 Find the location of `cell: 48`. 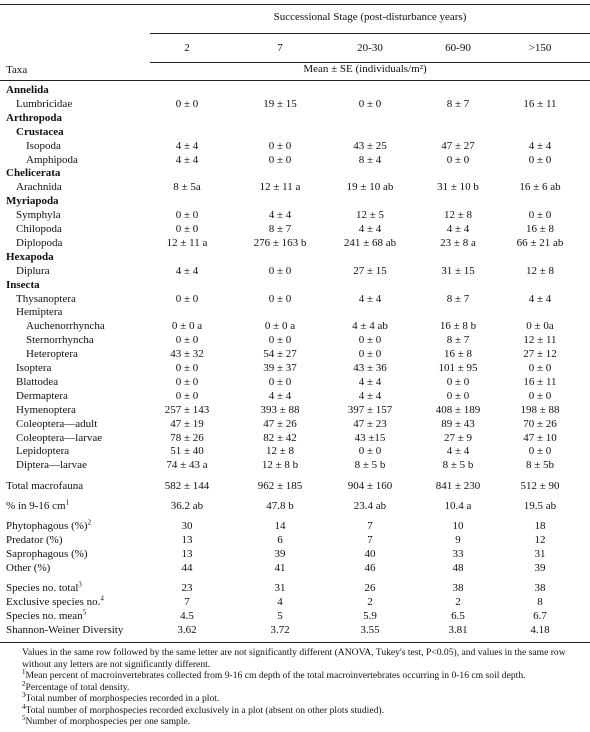

cell: 48 is located at coordinates (458, 568).